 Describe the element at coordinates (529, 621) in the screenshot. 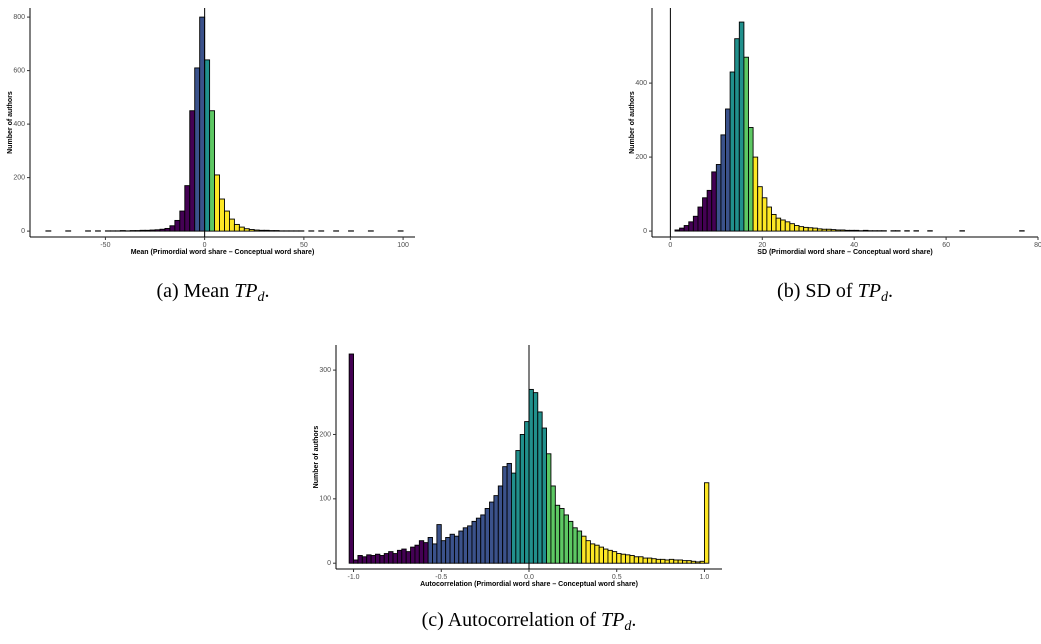

I see `caption: (c) Autocorrelation of TPd.` at that location.